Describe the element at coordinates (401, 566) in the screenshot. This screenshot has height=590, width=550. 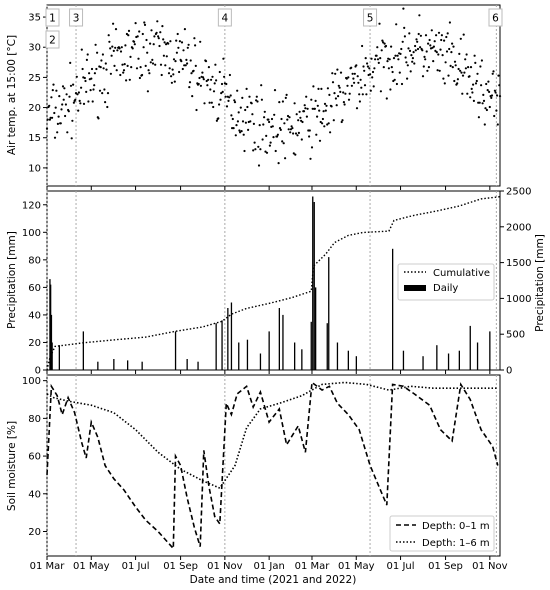
I see `x-tick-label: 01 Jul` at that location.